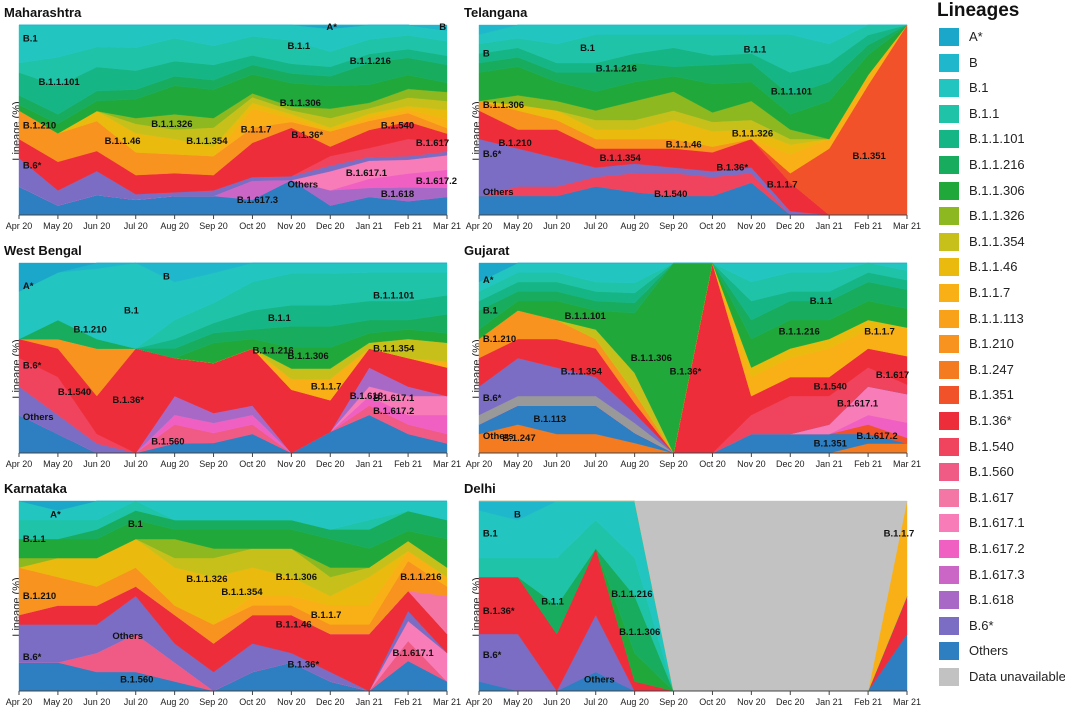 This screenshot has width=1065, height=716. Describe the element at coordinates (752, 133) in the screenshot. I see `area-label-b-1-1-326: B.1.1.326` at that location.